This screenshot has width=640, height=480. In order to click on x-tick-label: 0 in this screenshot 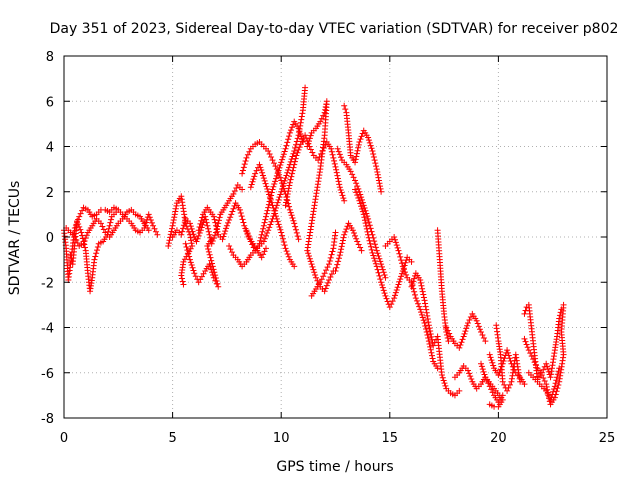, I will do `click(64, 438)`.